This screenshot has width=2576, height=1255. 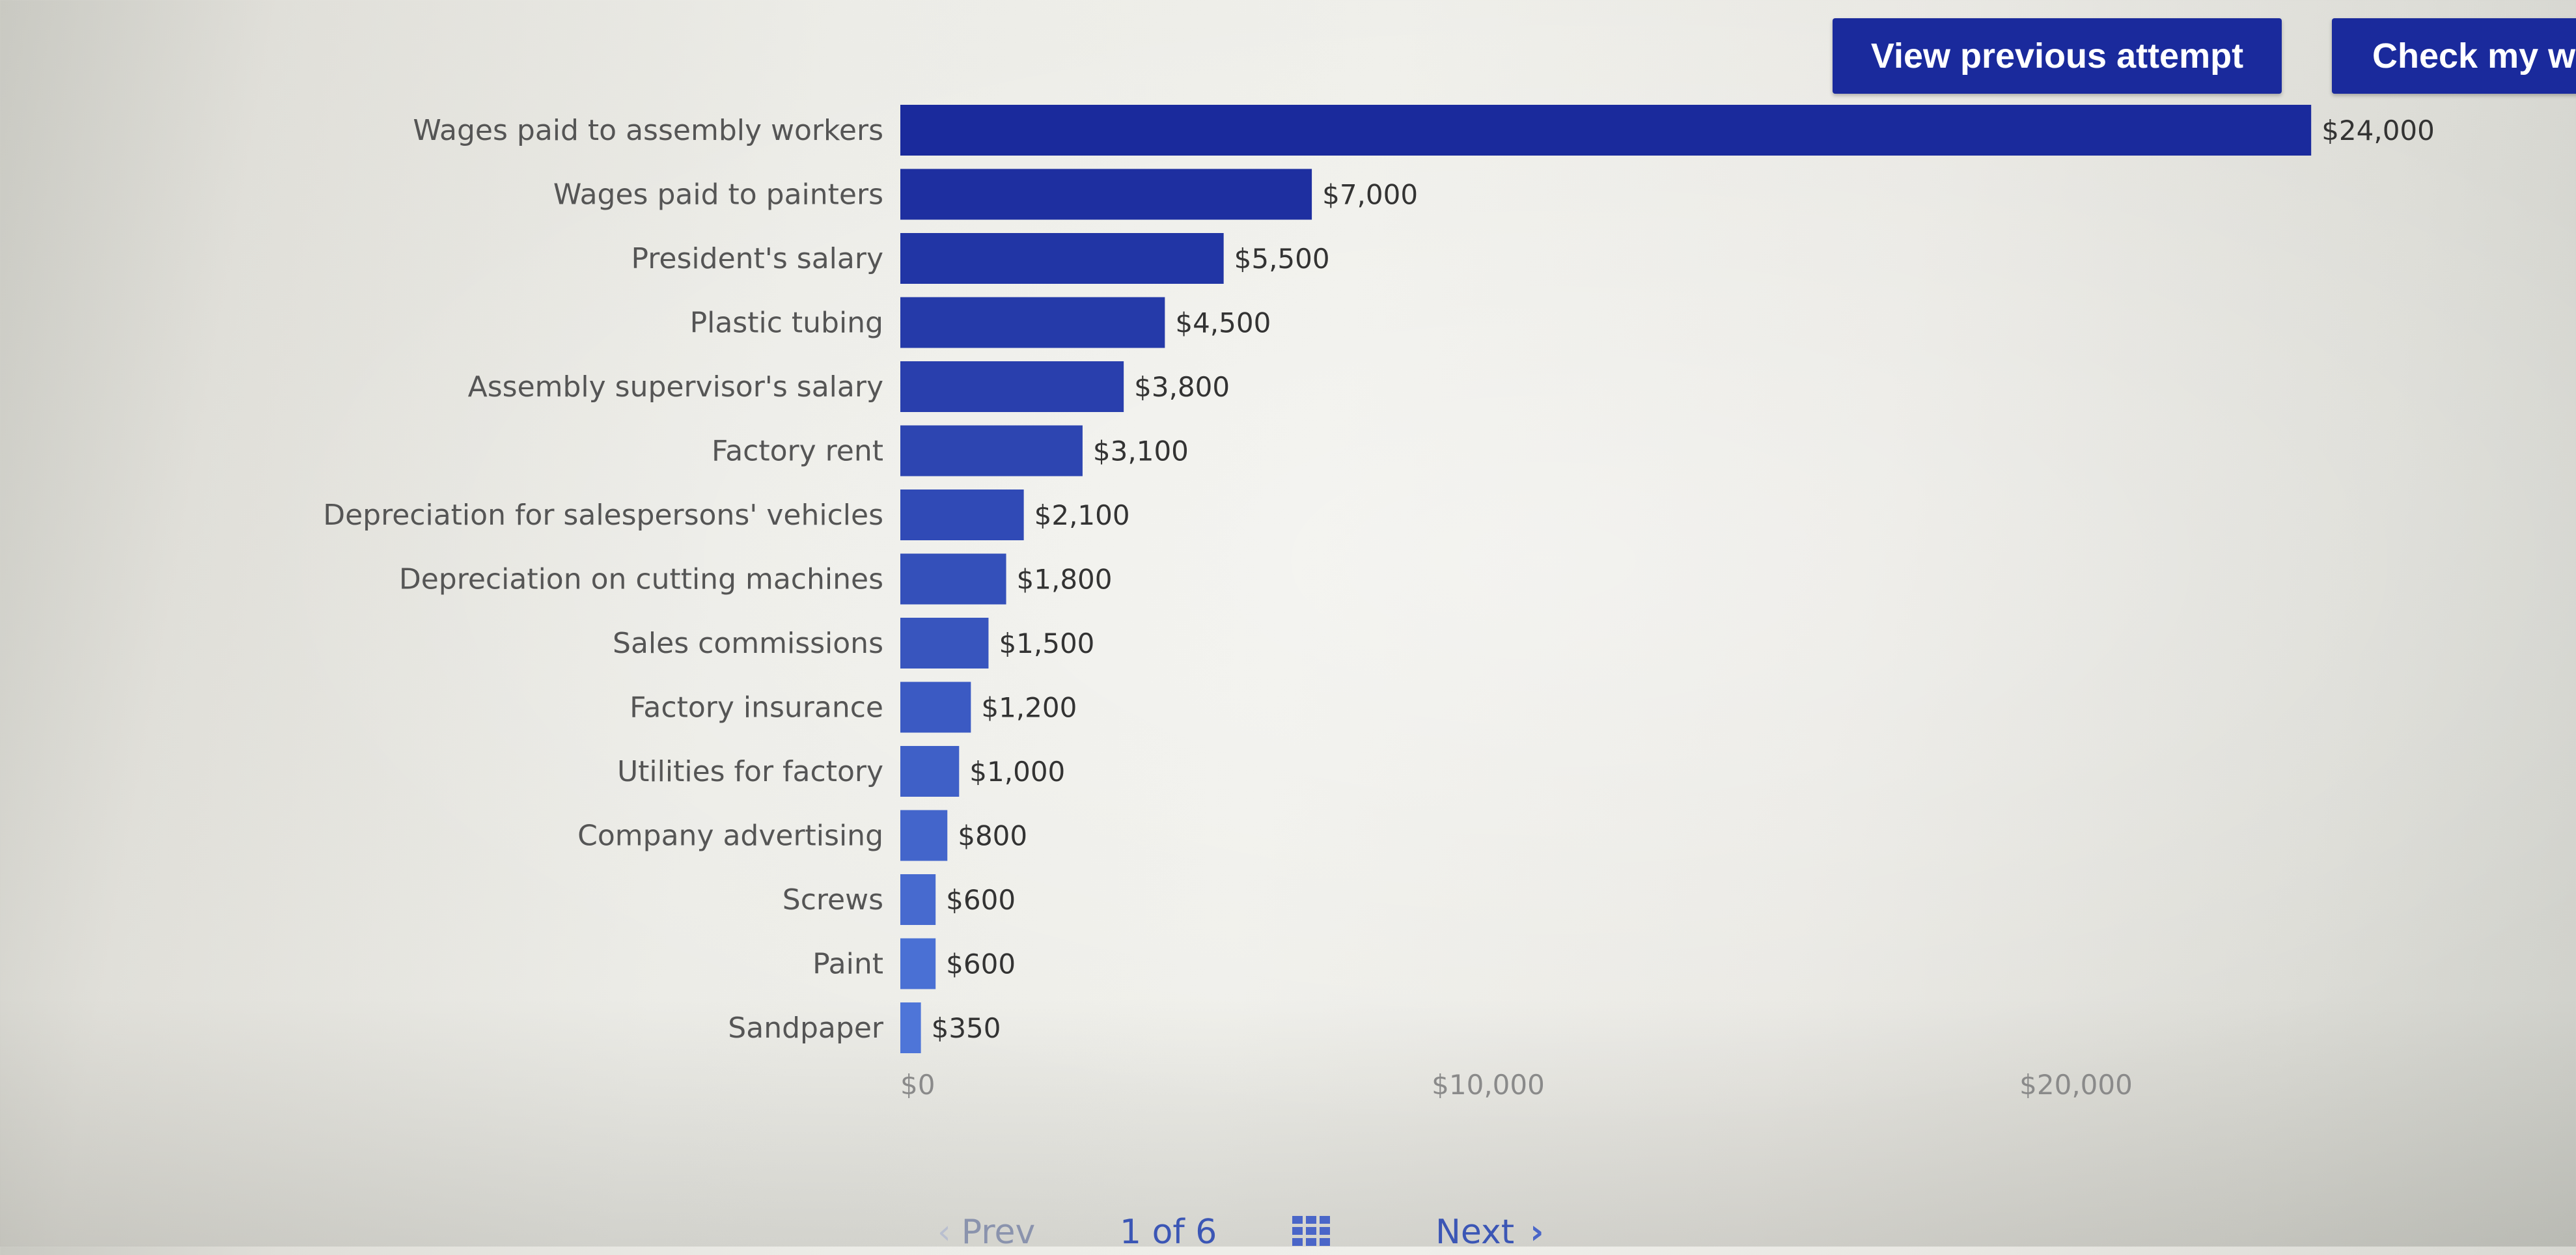 I want to click on value-label: $350, so click(x=966, y=1028).